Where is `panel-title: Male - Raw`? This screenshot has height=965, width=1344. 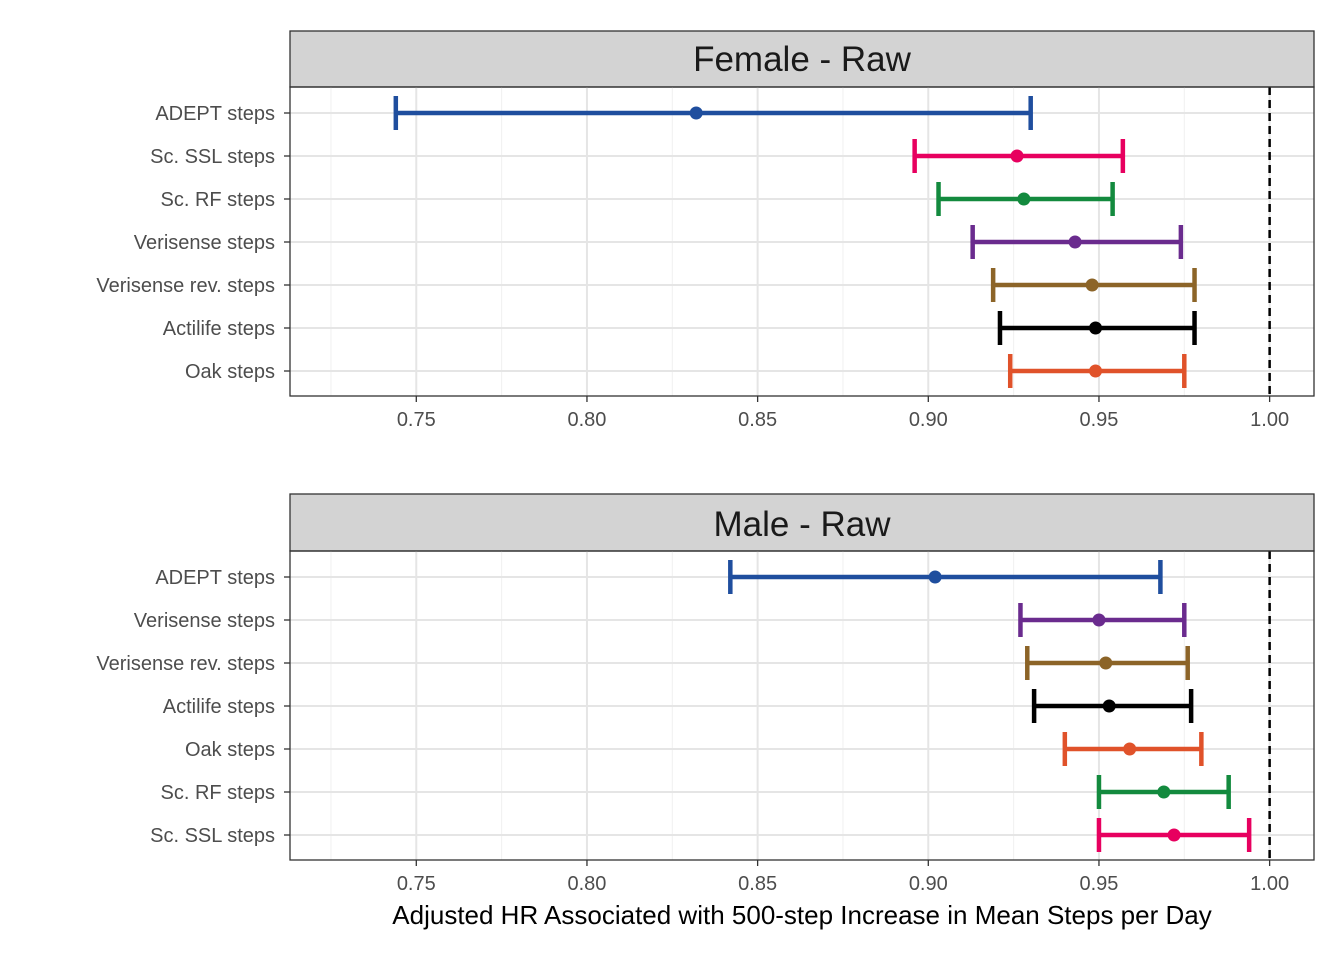 panel-title: Male - Raw is located at coordinates (803, 524).